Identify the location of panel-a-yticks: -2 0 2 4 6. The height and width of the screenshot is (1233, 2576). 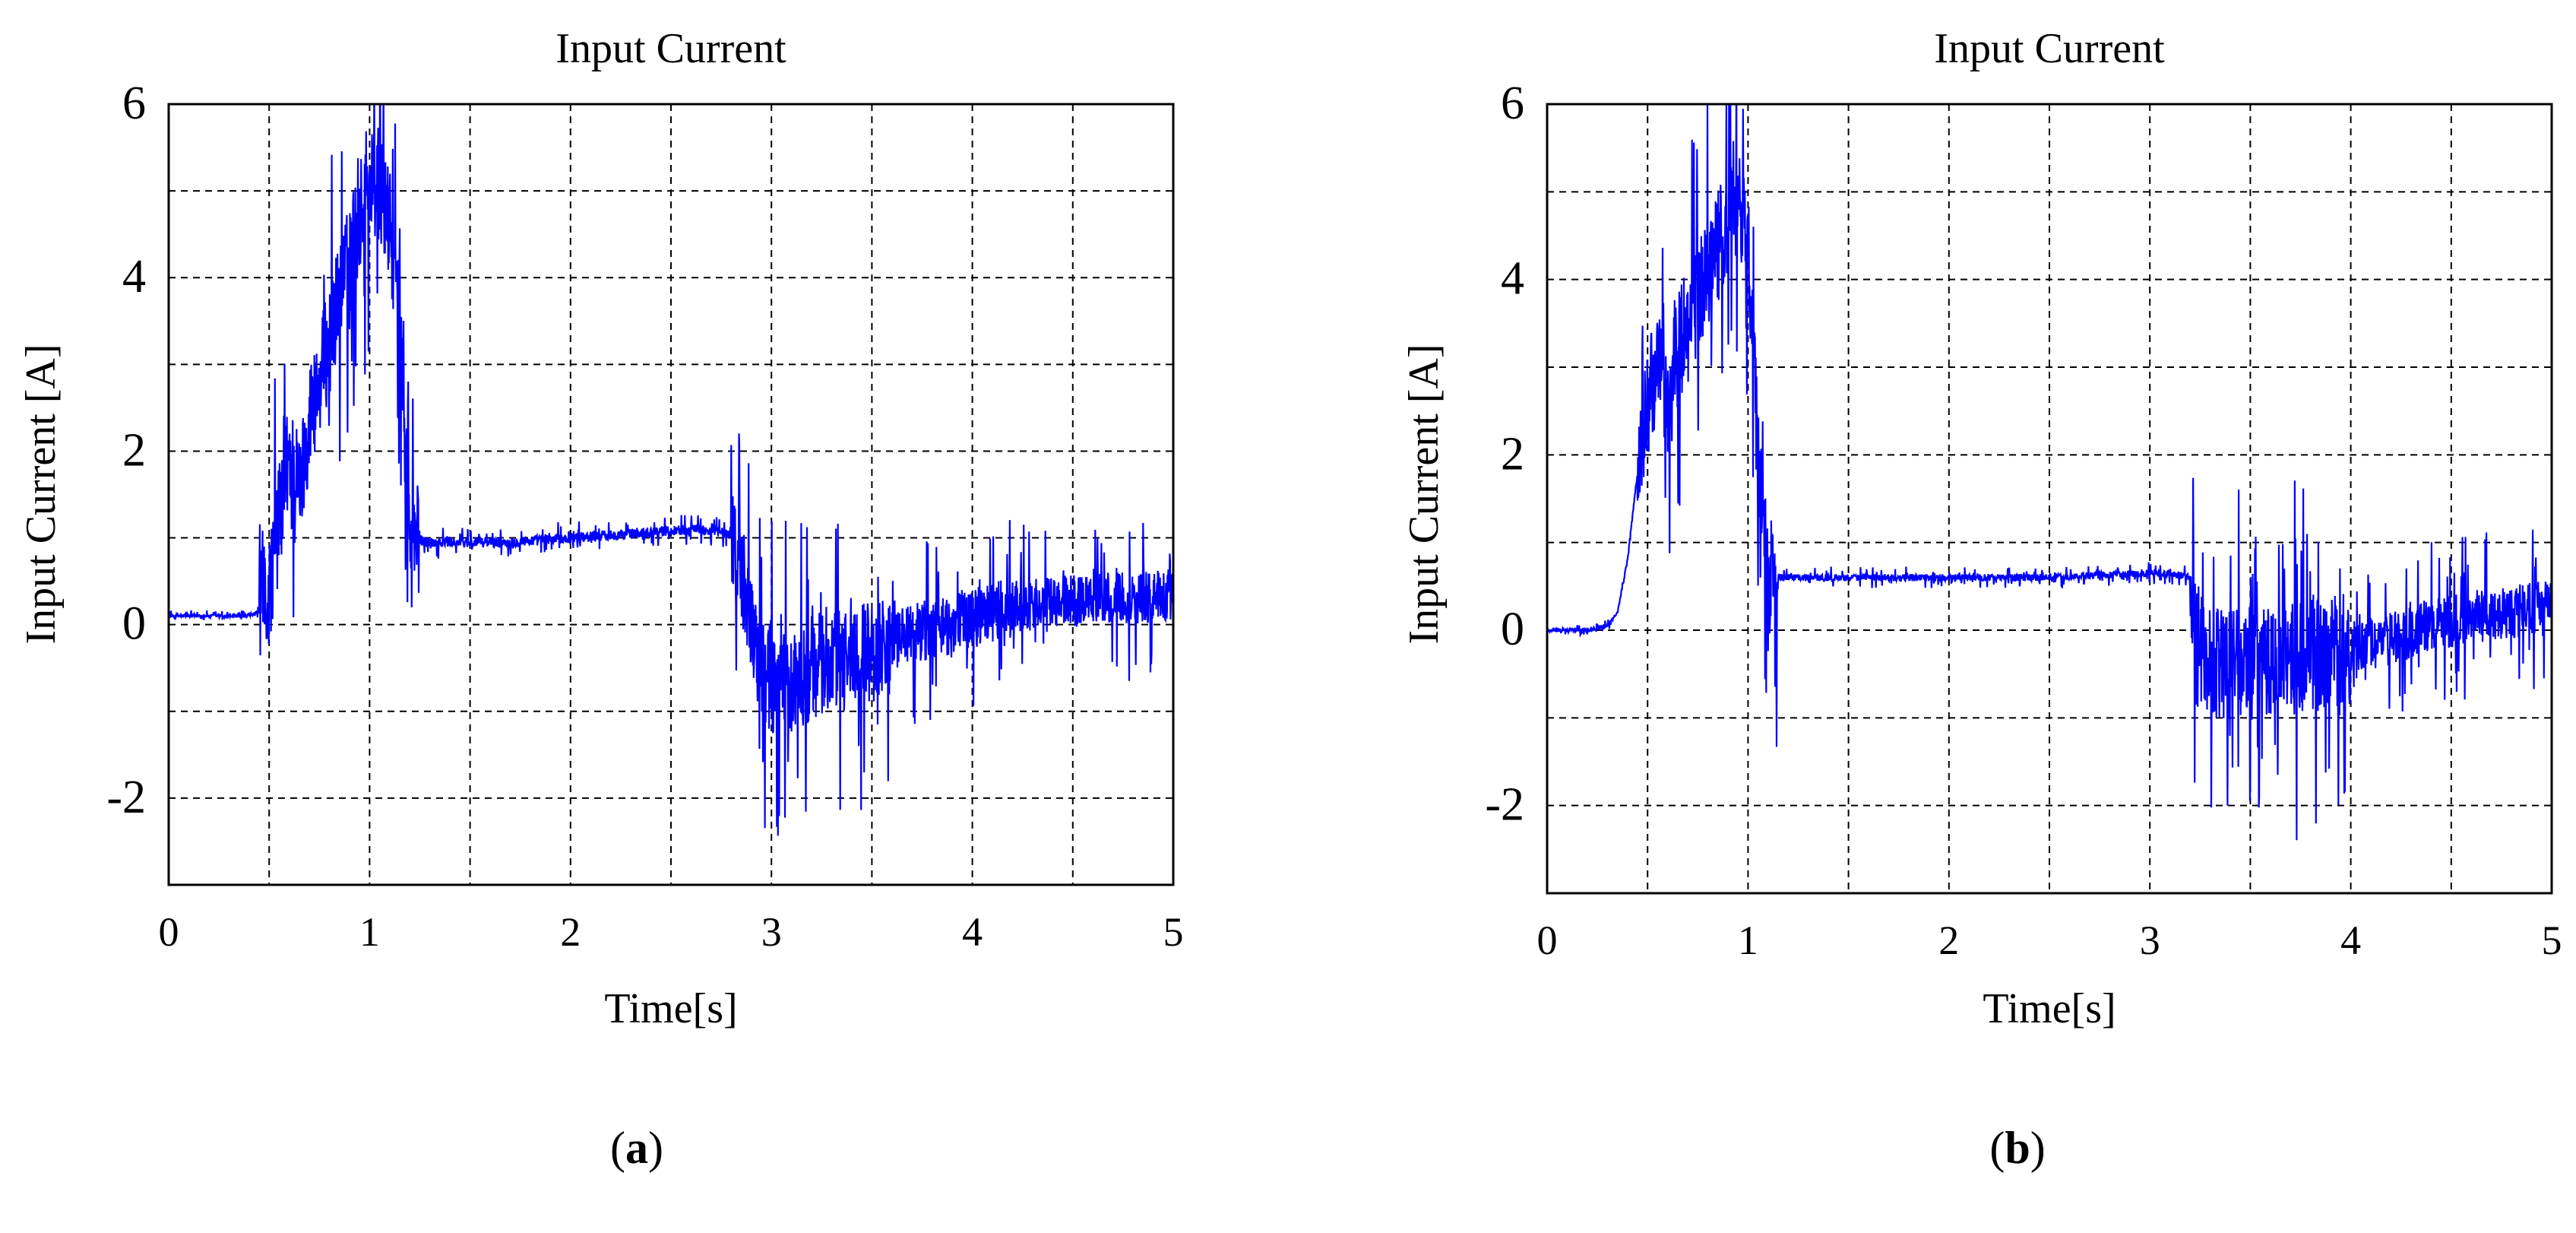
(126, 450).